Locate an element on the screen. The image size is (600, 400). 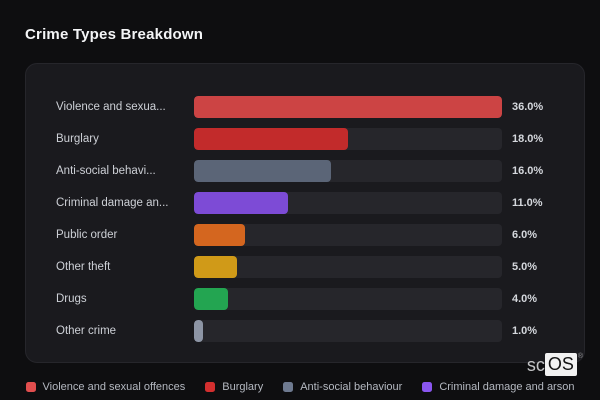
legend-item: Violence and sexual offences is located at coordinates (105, 387).